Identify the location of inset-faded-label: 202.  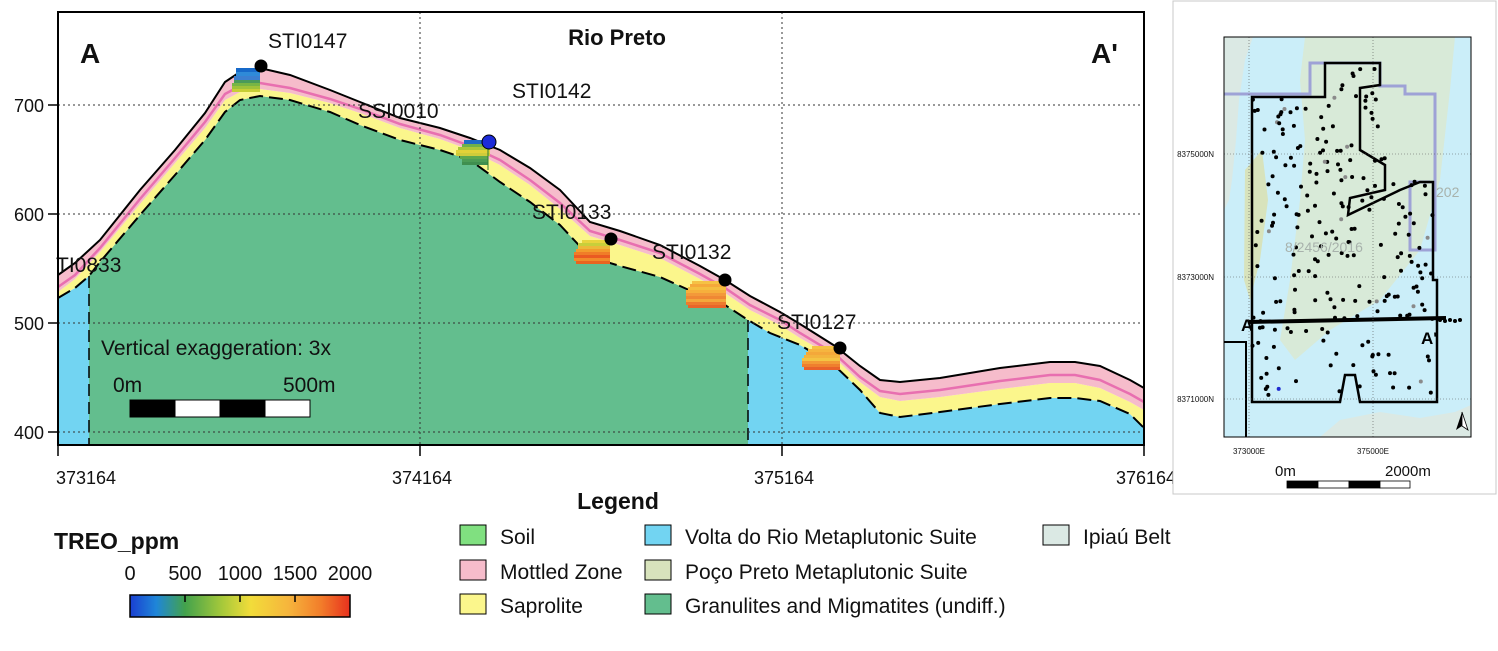
(1448, 192).